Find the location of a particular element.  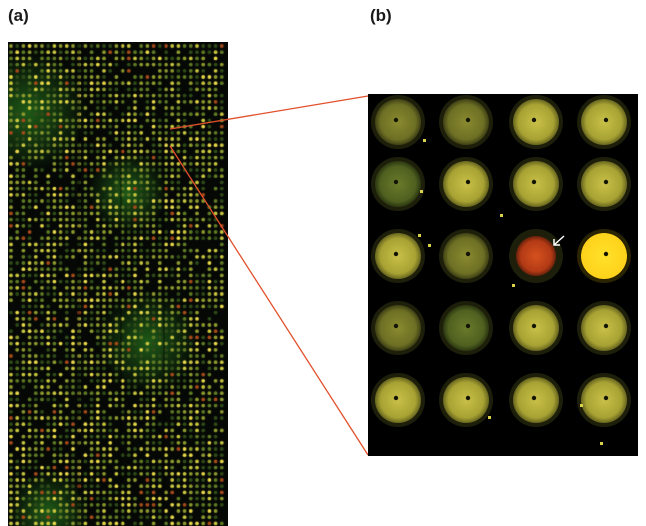

arrow-down-left-icon is located at coordinates (559, 240).